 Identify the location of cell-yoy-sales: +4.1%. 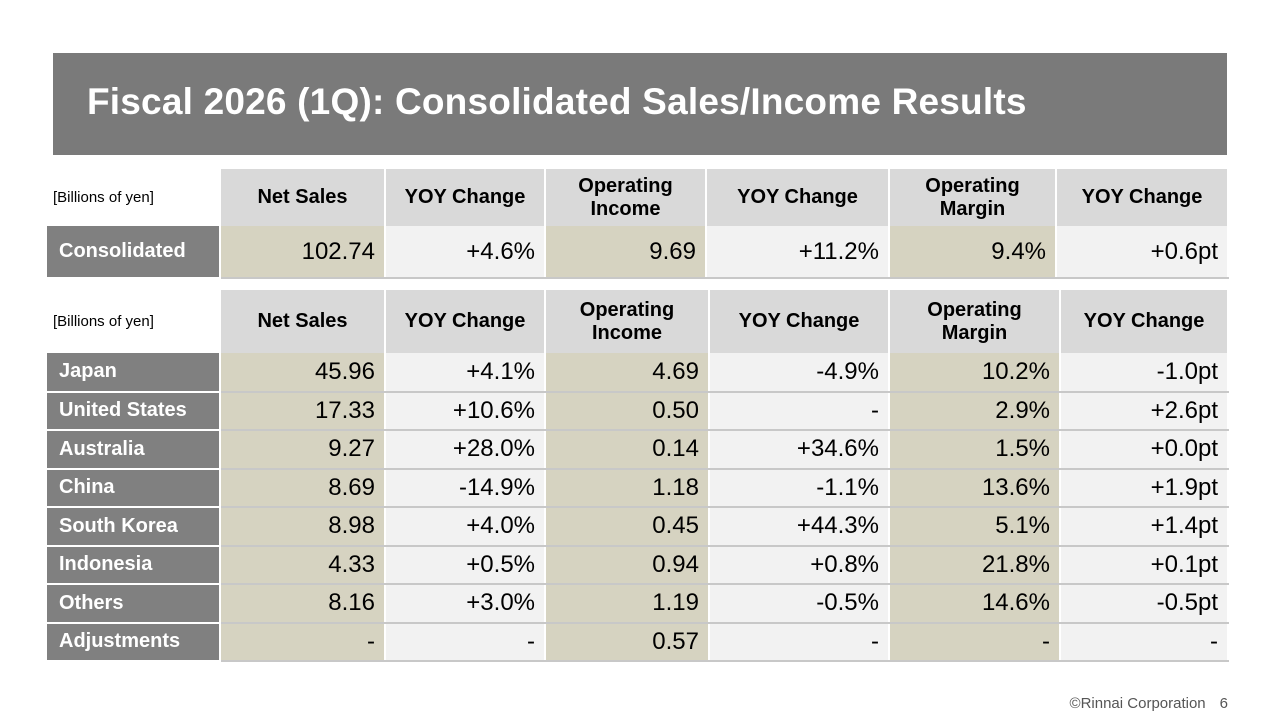
(465, 373).